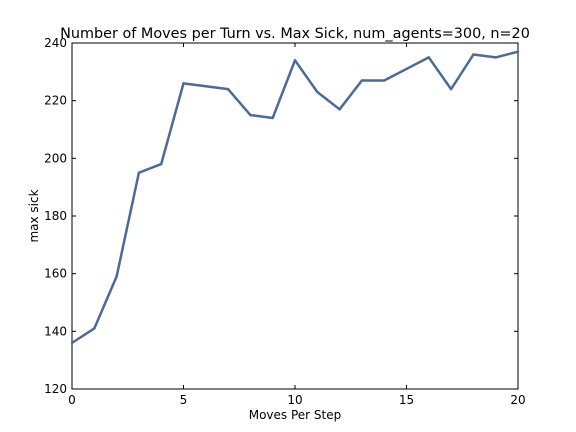 This screenshot has height=432, width=576. What do you see at coordinates (294, 400) in the screenshot?
I see `x-tick-label: 10` at bounding box center [294, 400].